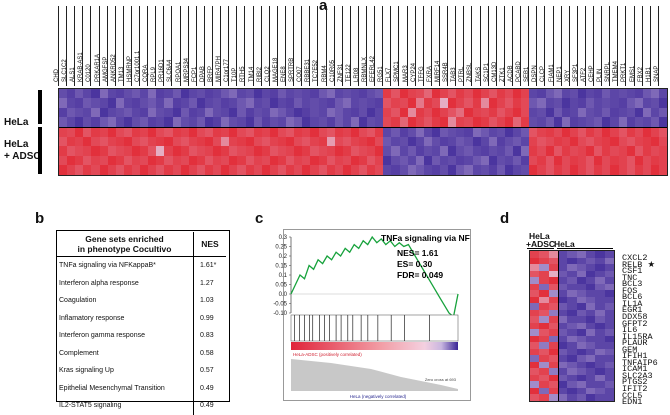 The width and height of the screenshot is (670, 415). What do you see at coordinates (323, 7) in the screenshot?
I see `panel-label-a: a` at bounding box center [323, 7].